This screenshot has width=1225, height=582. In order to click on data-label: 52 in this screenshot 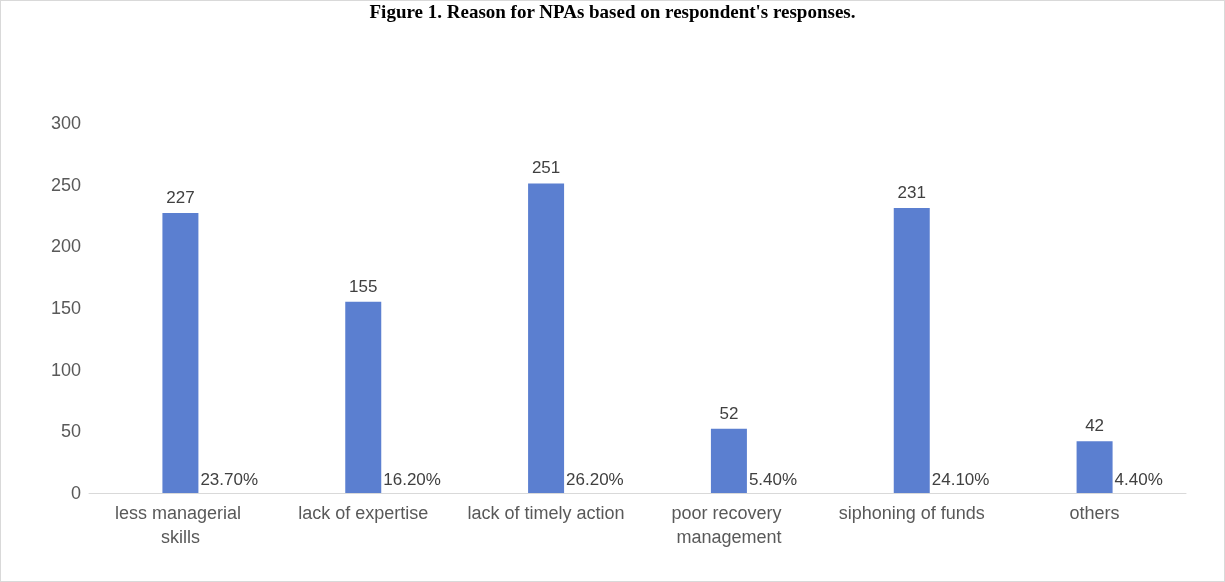, I will do `click(729, 413)`.